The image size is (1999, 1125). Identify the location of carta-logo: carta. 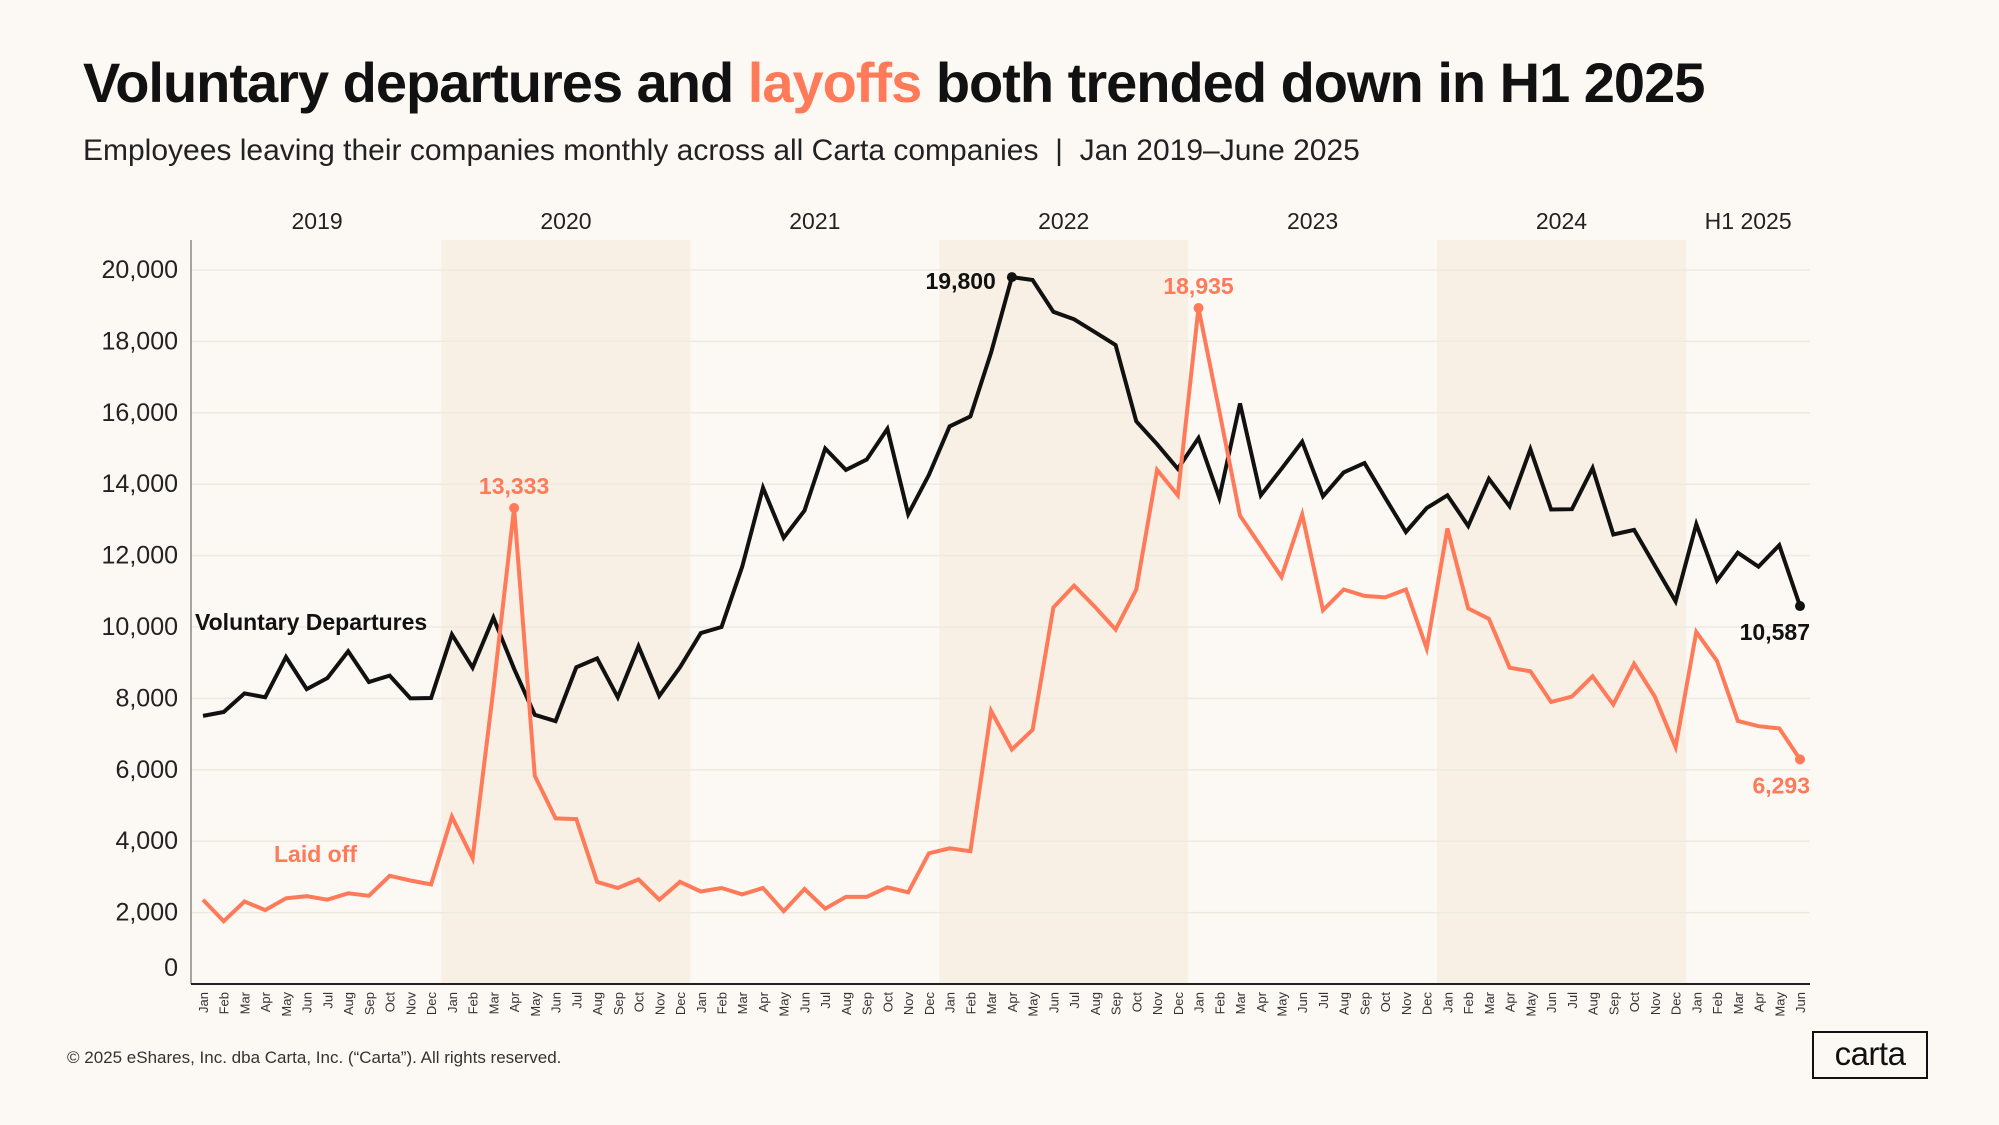
(1870, 1055).